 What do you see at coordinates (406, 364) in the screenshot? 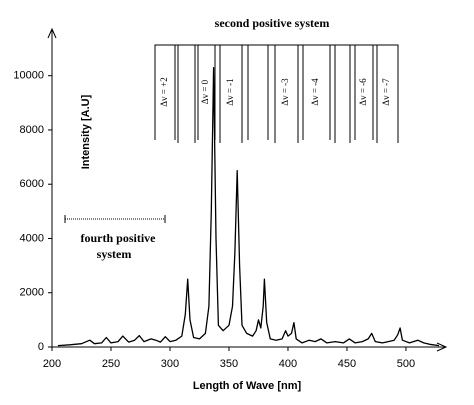
I see `x-tick-label: 500` at bounding box center [406, 364].